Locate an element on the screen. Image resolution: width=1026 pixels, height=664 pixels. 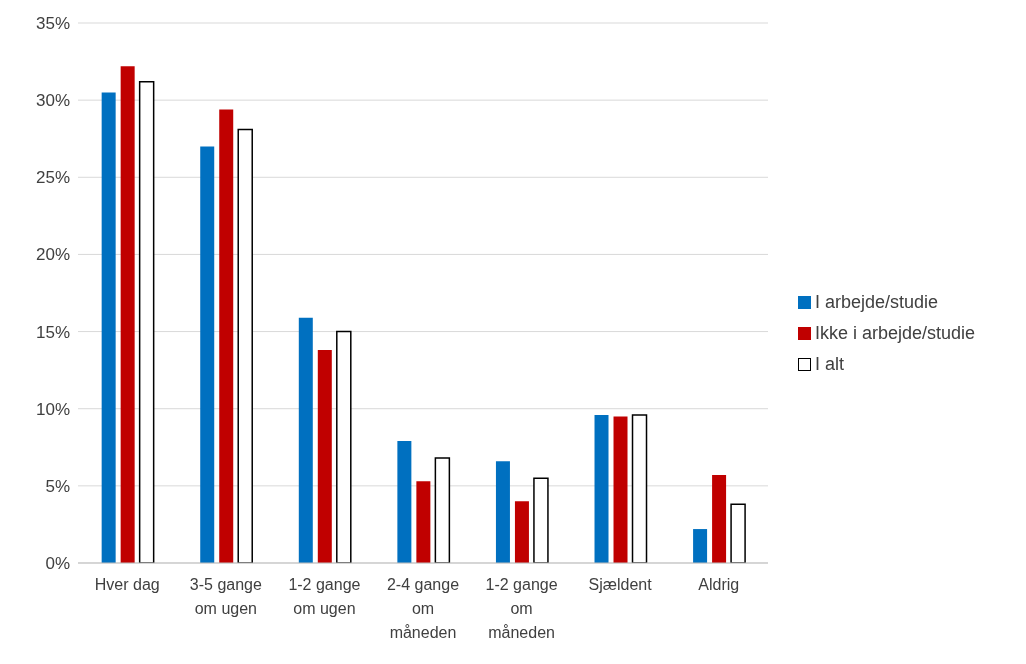
legend-label: Ikke i arbejde/studie is located at coordinates (895, 333).